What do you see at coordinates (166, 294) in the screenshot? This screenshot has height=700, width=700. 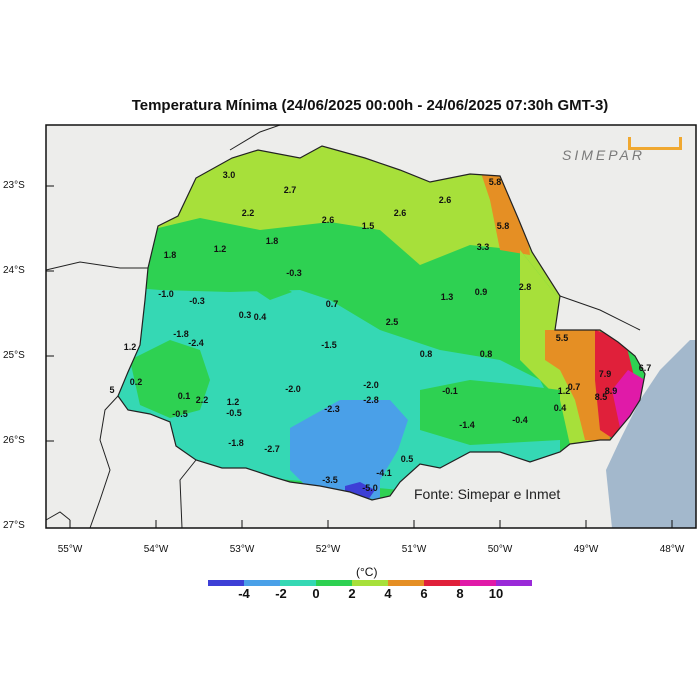 I see `station-value: -1.0` at bounding box center [166, 294].